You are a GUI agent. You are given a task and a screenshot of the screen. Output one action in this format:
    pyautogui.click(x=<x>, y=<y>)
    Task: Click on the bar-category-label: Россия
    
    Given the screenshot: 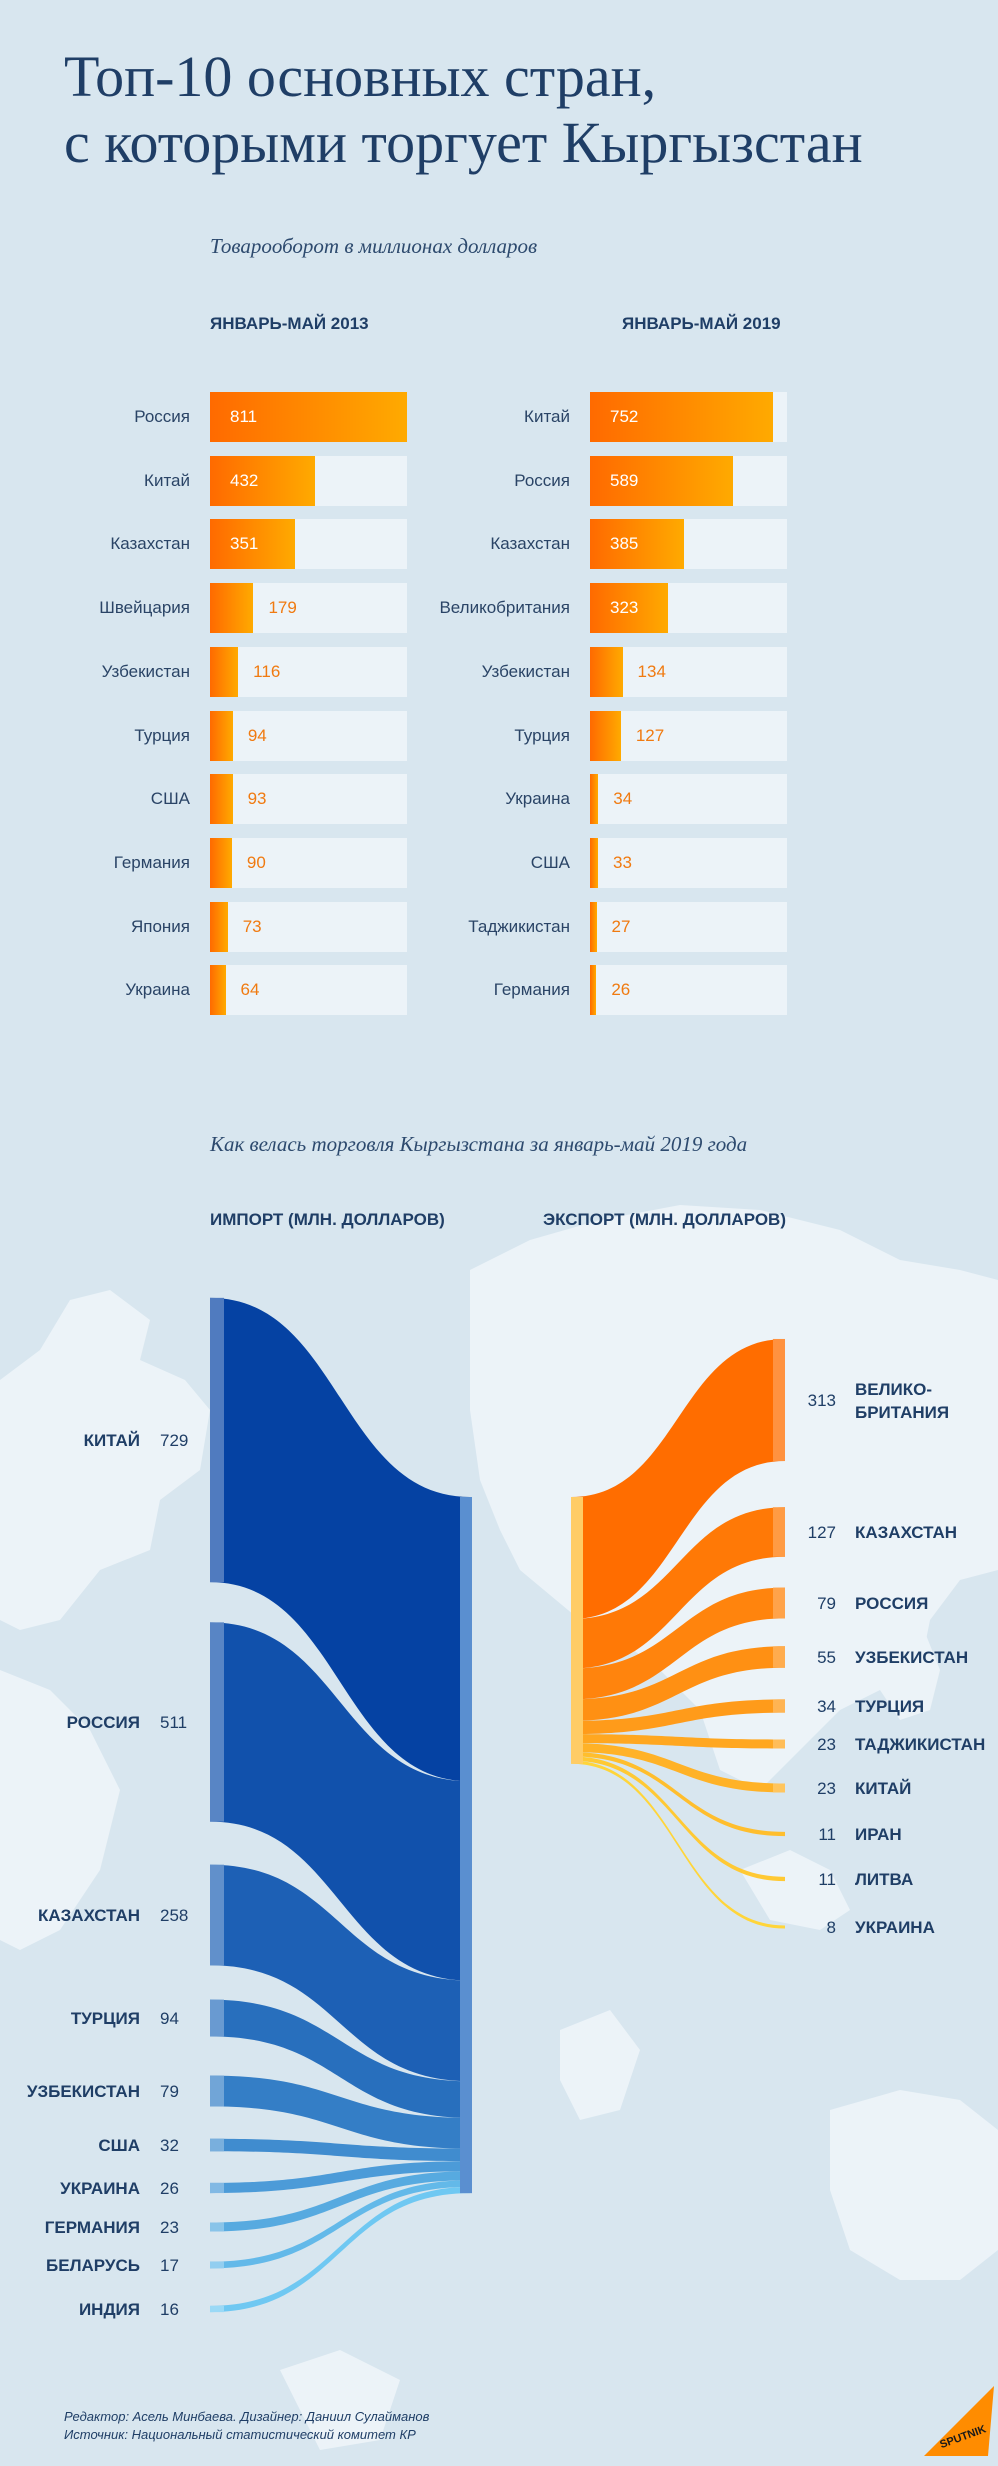 What is the action you would take?
    pyautogui.click(x=542, y=480)
    